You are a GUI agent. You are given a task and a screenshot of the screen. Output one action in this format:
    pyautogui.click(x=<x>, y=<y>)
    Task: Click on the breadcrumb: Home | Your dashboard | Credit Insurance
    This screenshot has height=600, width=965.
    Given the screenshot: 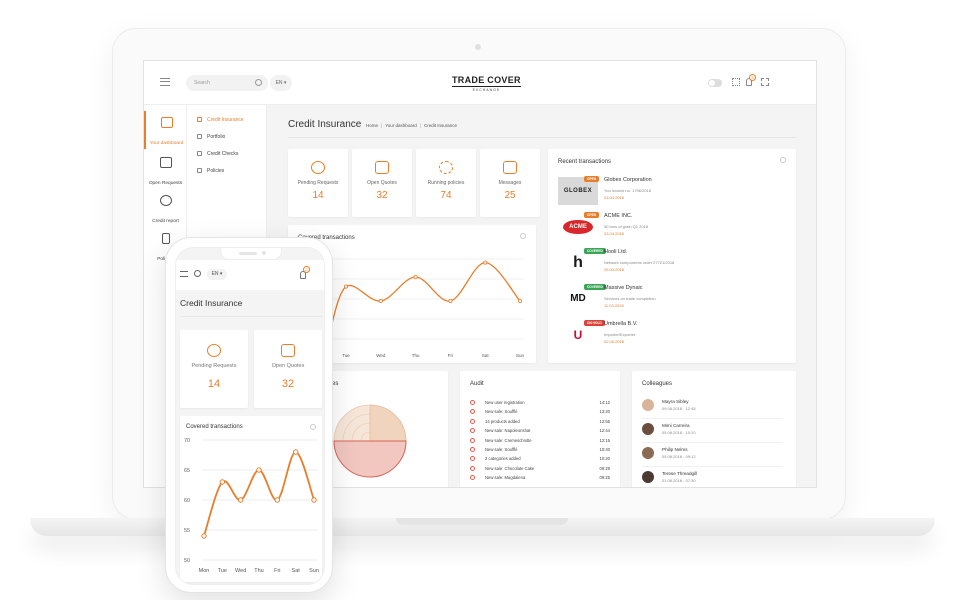 What is the action you would take?
    pyautogui.click(x=412, y=125)
    